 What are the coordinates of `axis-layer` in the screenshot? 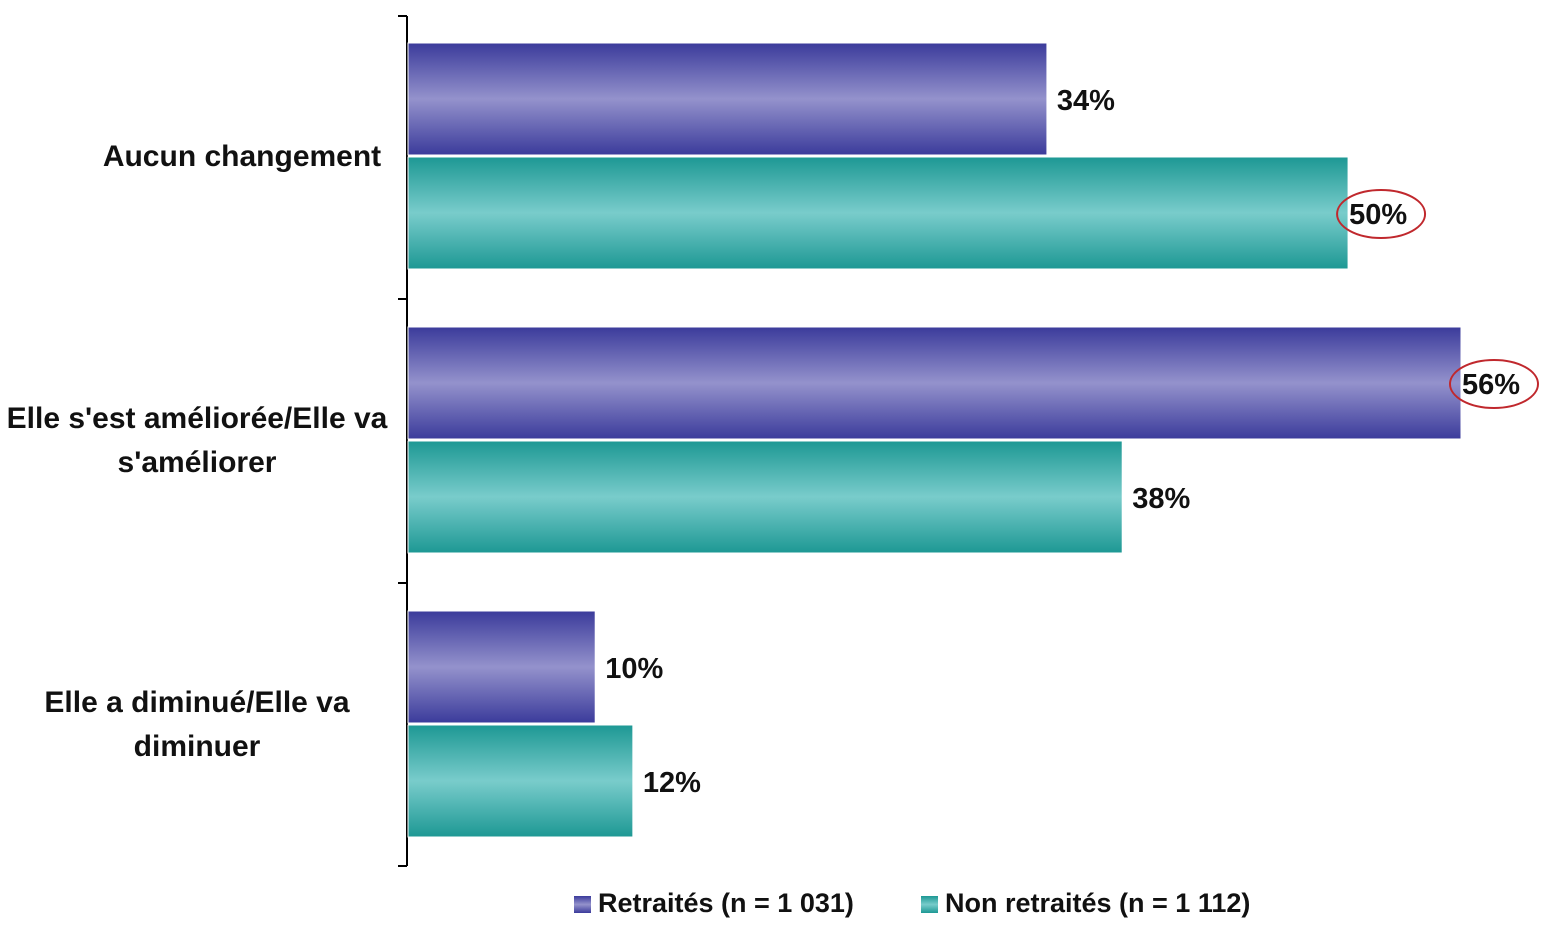 It's located at (403, 441).